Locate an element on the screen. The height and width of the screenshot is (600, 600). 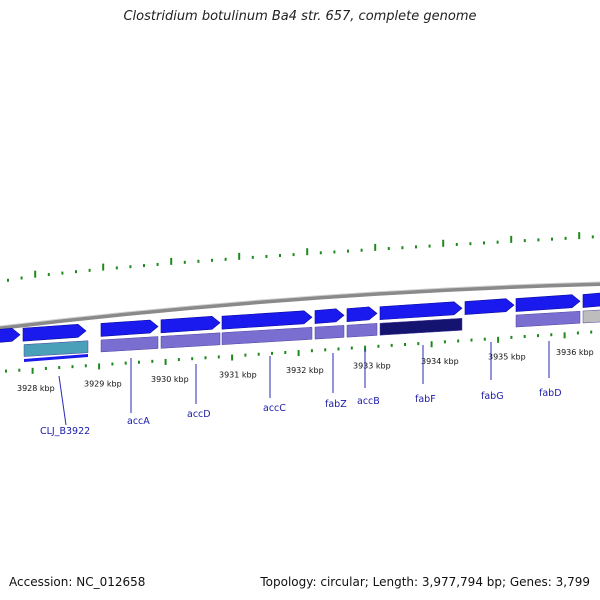
scale-label: 3931 kbp is located at coordinates (238, 374).